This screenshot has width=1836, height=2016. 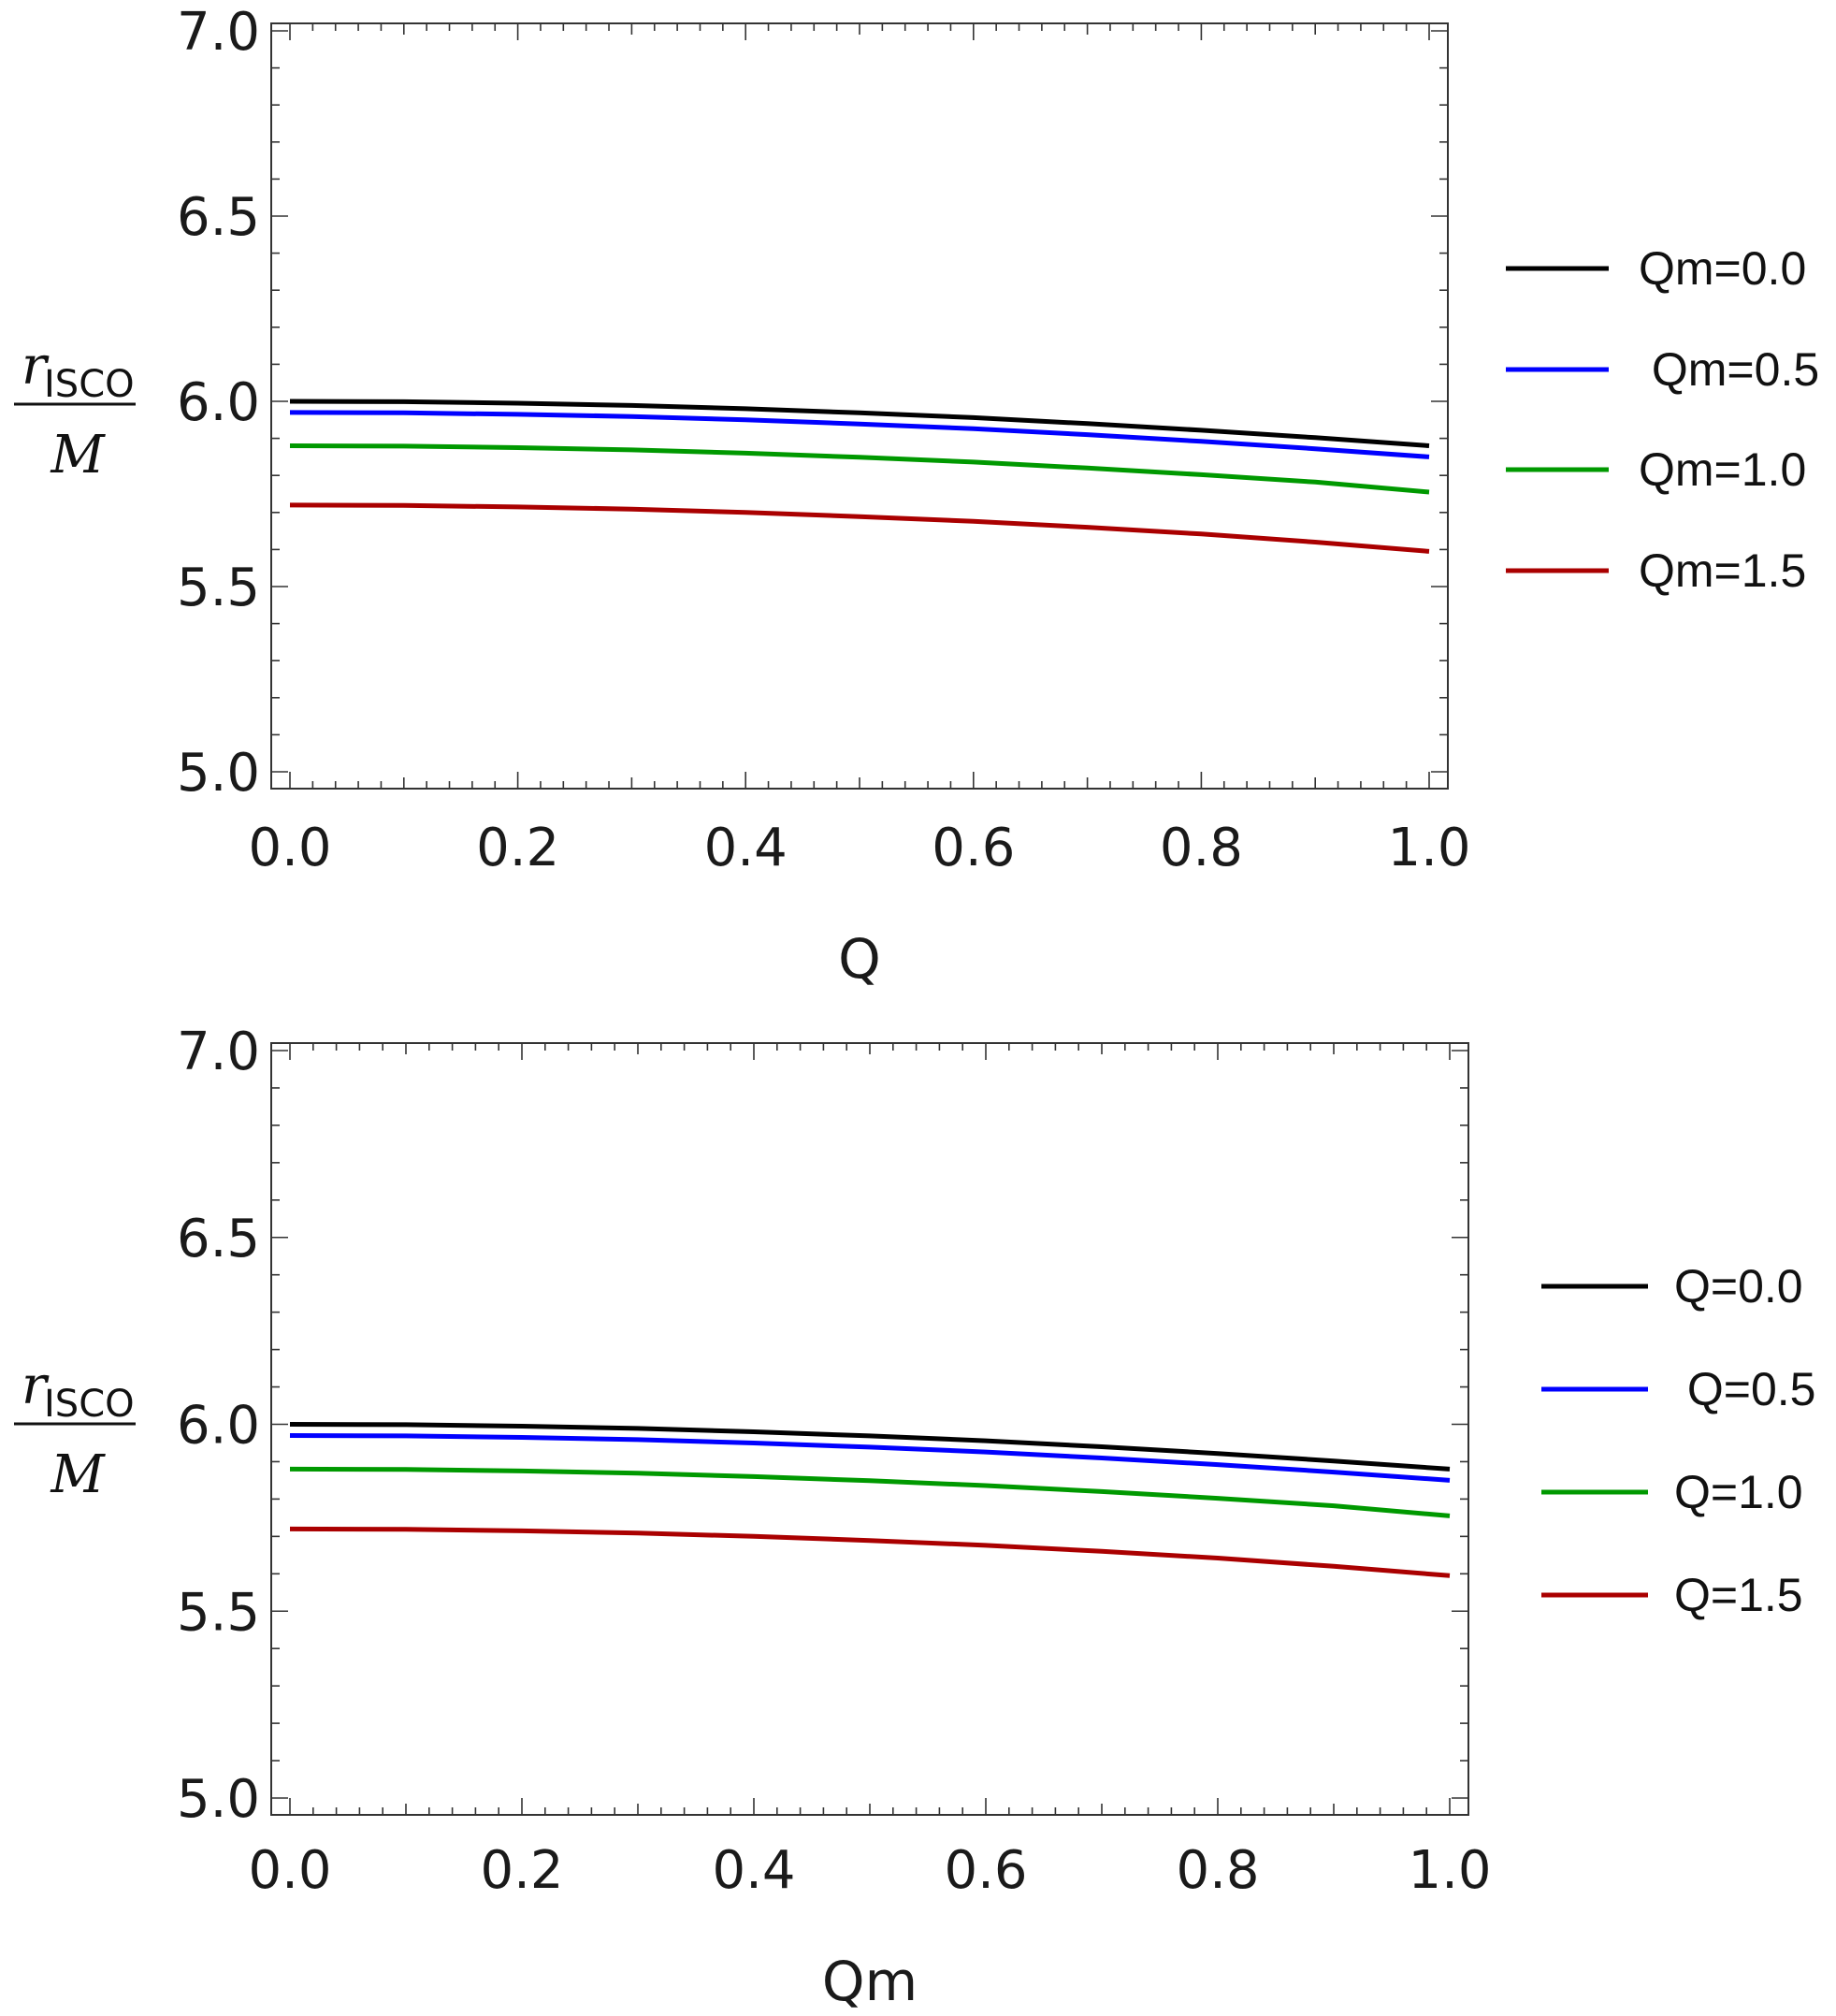 I want to click on legend-label: Q=1.0, so click(x=1738, y=1492).